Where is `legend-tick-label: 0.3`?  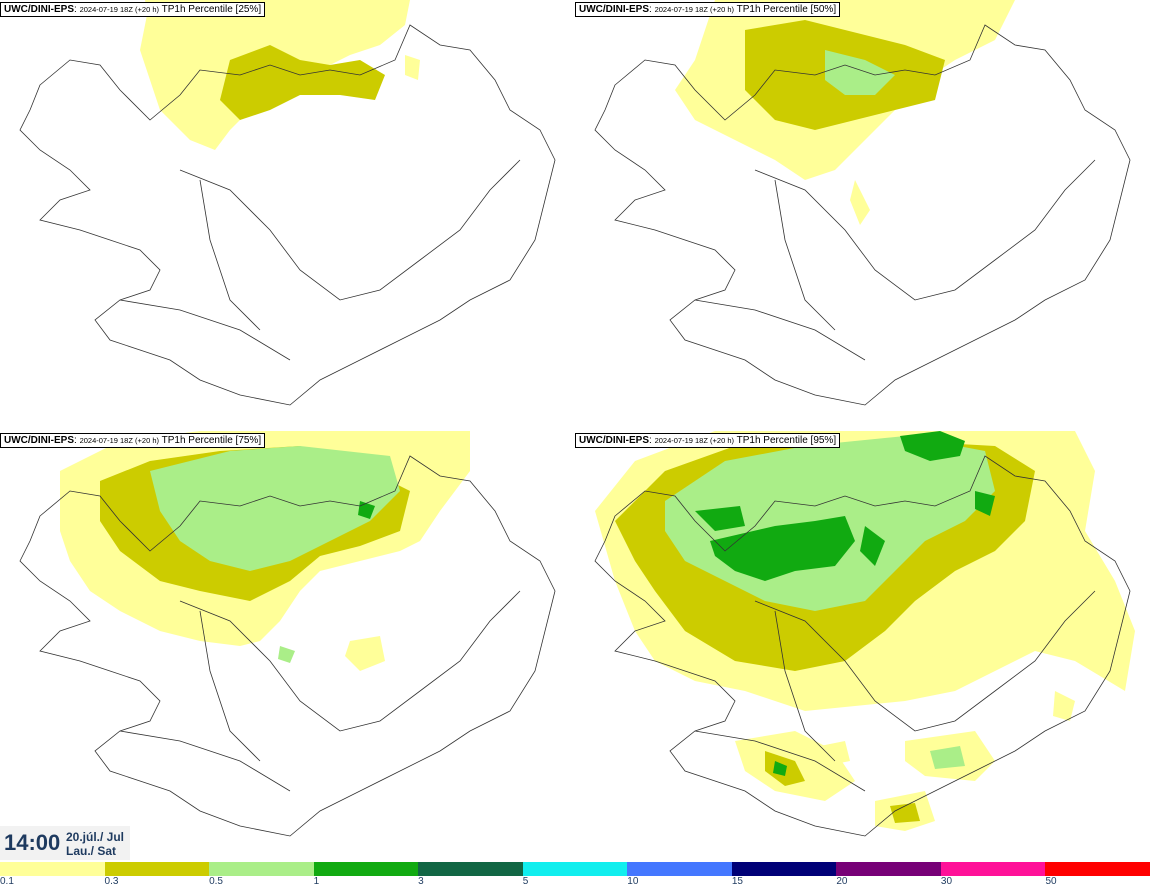
legend-tick-label: 0.3 is located at coordinates (111, 881).